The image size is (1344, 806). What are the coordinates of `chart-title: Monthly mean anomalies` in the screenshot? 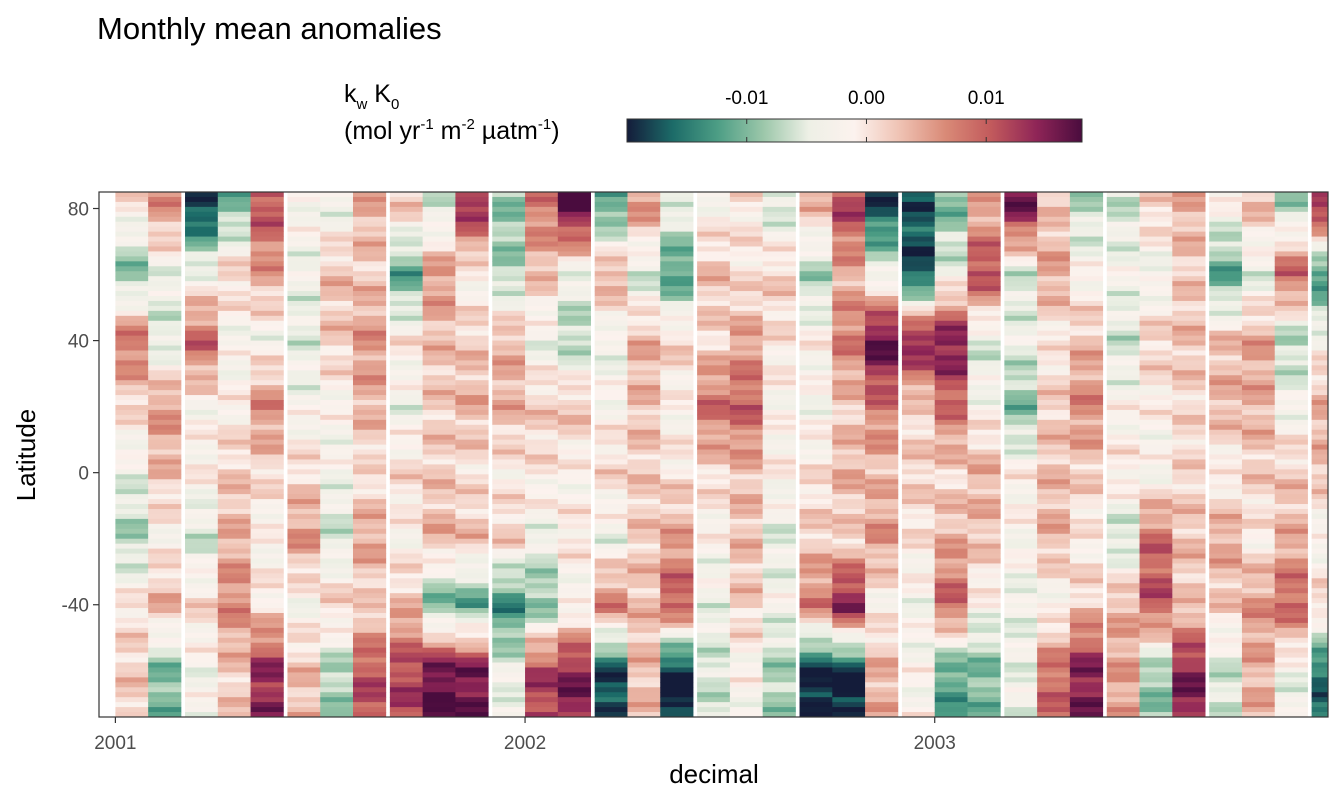 It's located at (269, 28).